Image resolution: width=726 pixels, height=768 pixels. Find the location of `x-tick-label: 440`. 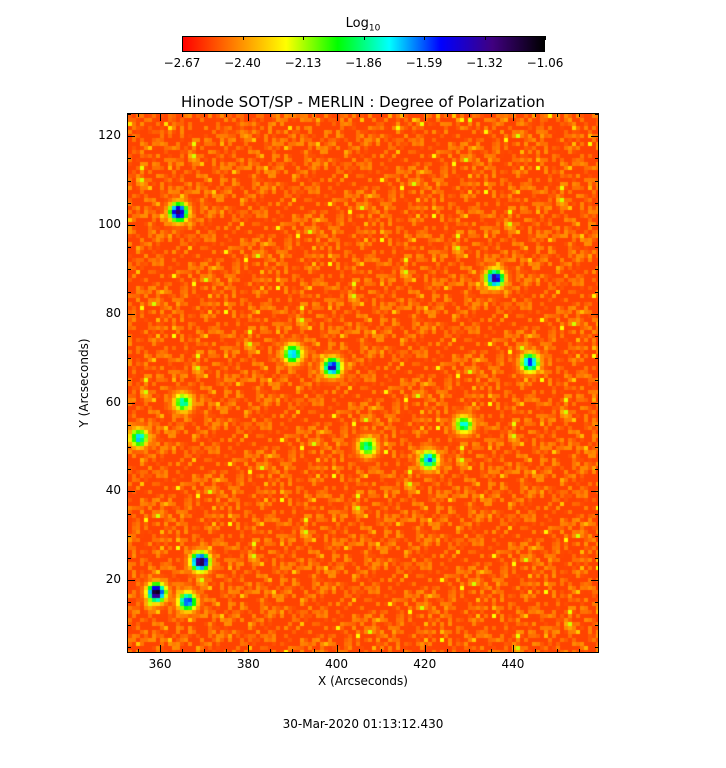

x-tick-label: 440 is located at coordinates (513, 664).